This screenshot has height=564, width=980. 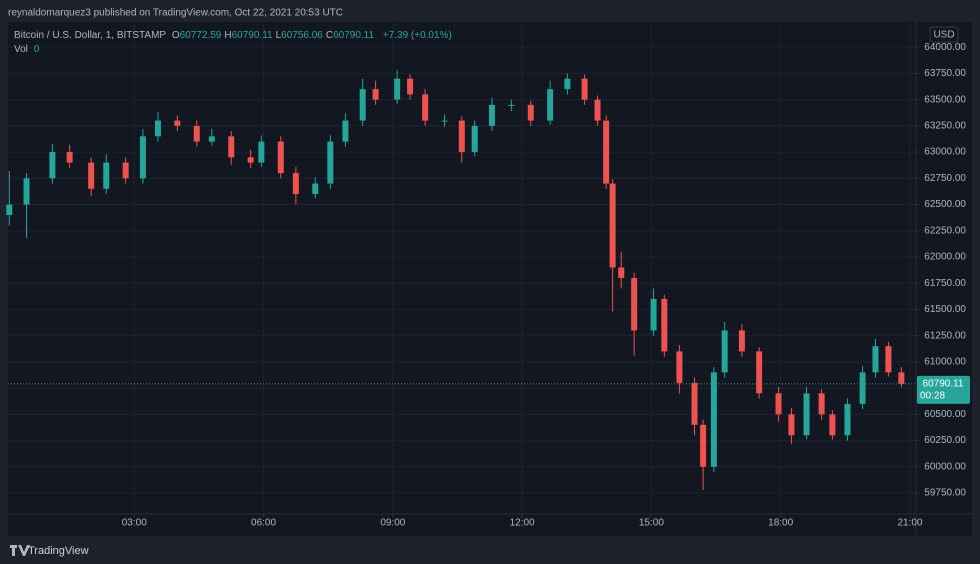 I want to click on legend-row: Vol 0, so click(x=234, y=50).